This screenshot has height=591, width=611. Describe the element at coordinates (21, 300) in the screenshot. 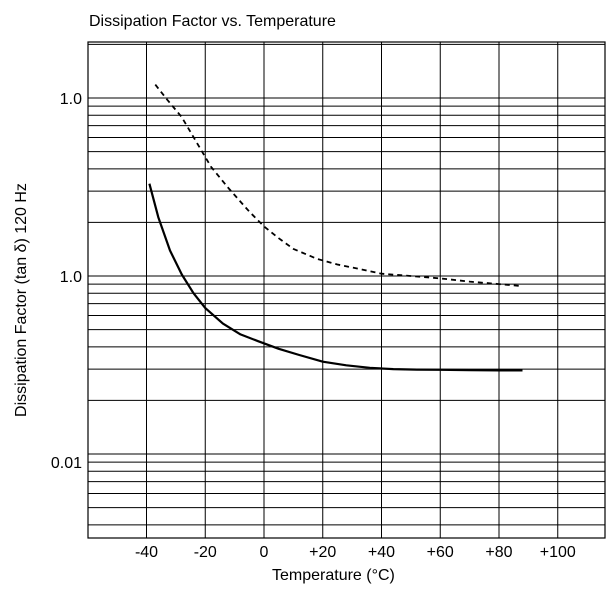

I see `y-axis-label: Dissipation Factor (tan δ) 120 Hz` at that location.